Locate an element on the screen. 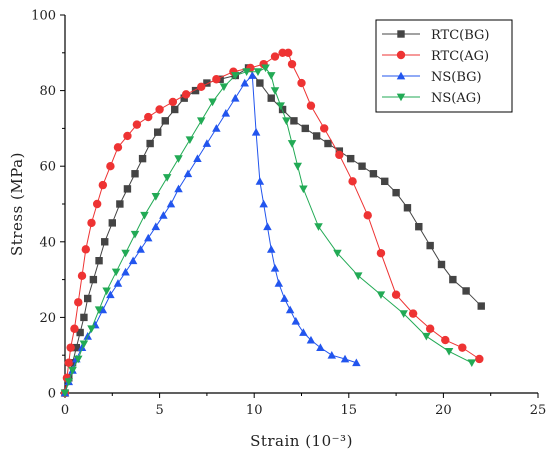 Image resolution: width=550 pixels, height=456 pixels. y-tick-label: 80 is located at coordinates (47, 91).